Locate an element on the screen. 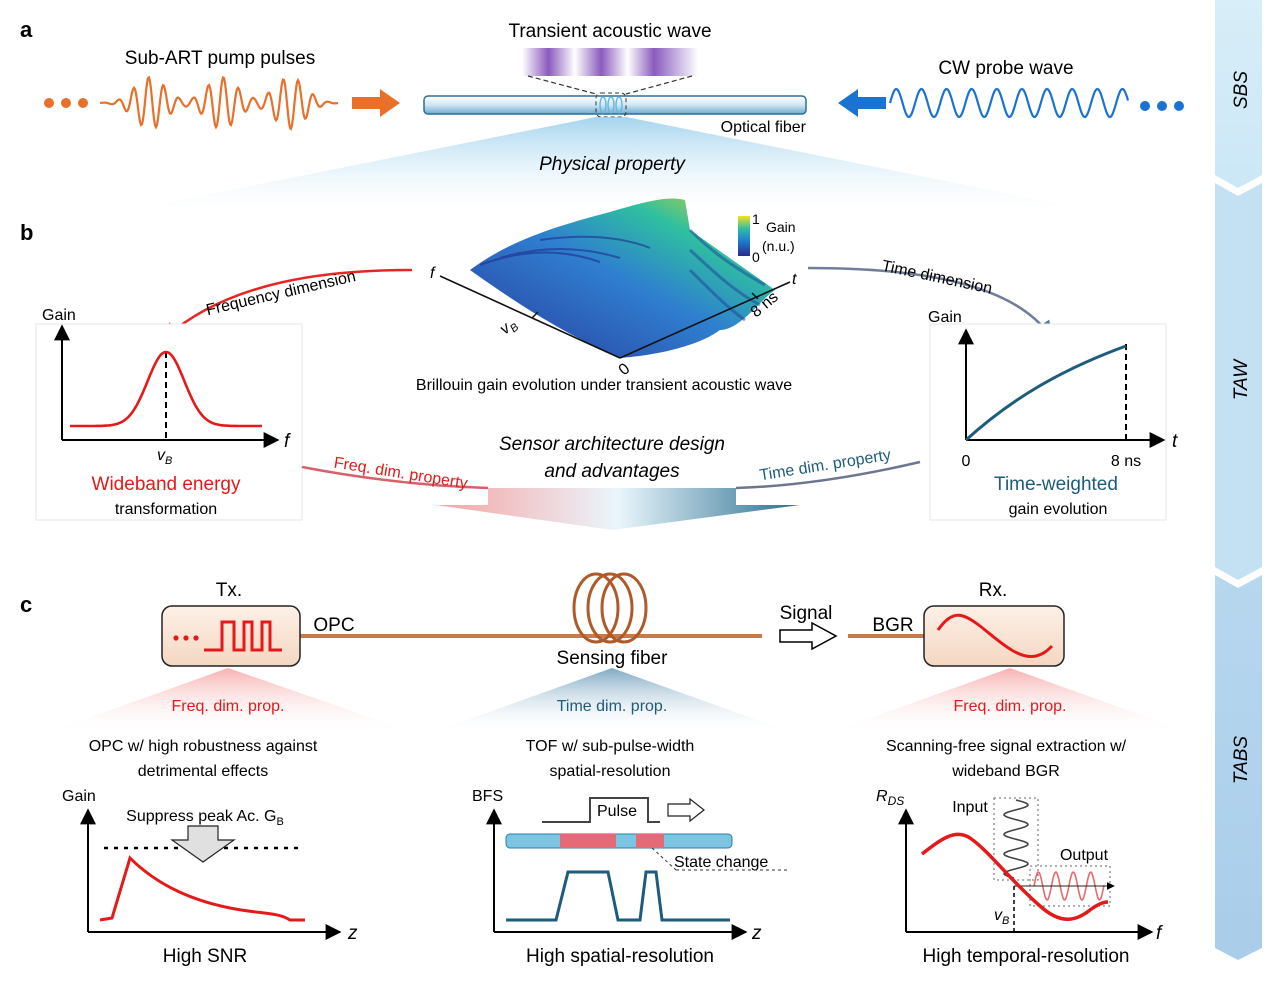 This screenshot has height=983, width=1274. tx-label: Tx. is located at coordinates (229, 590).